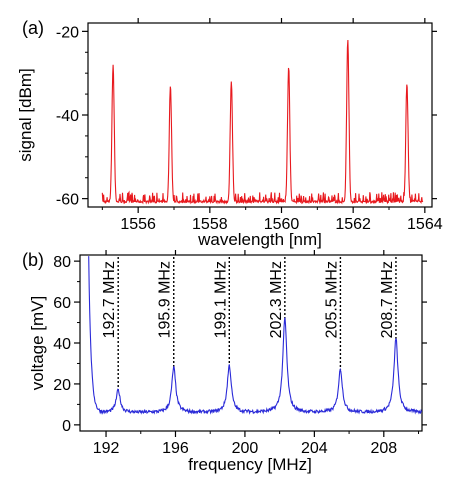  Describe the element at coordinates (109, 299) in the screenshot. I see `peak-label: 192.7 MHz` at that location.